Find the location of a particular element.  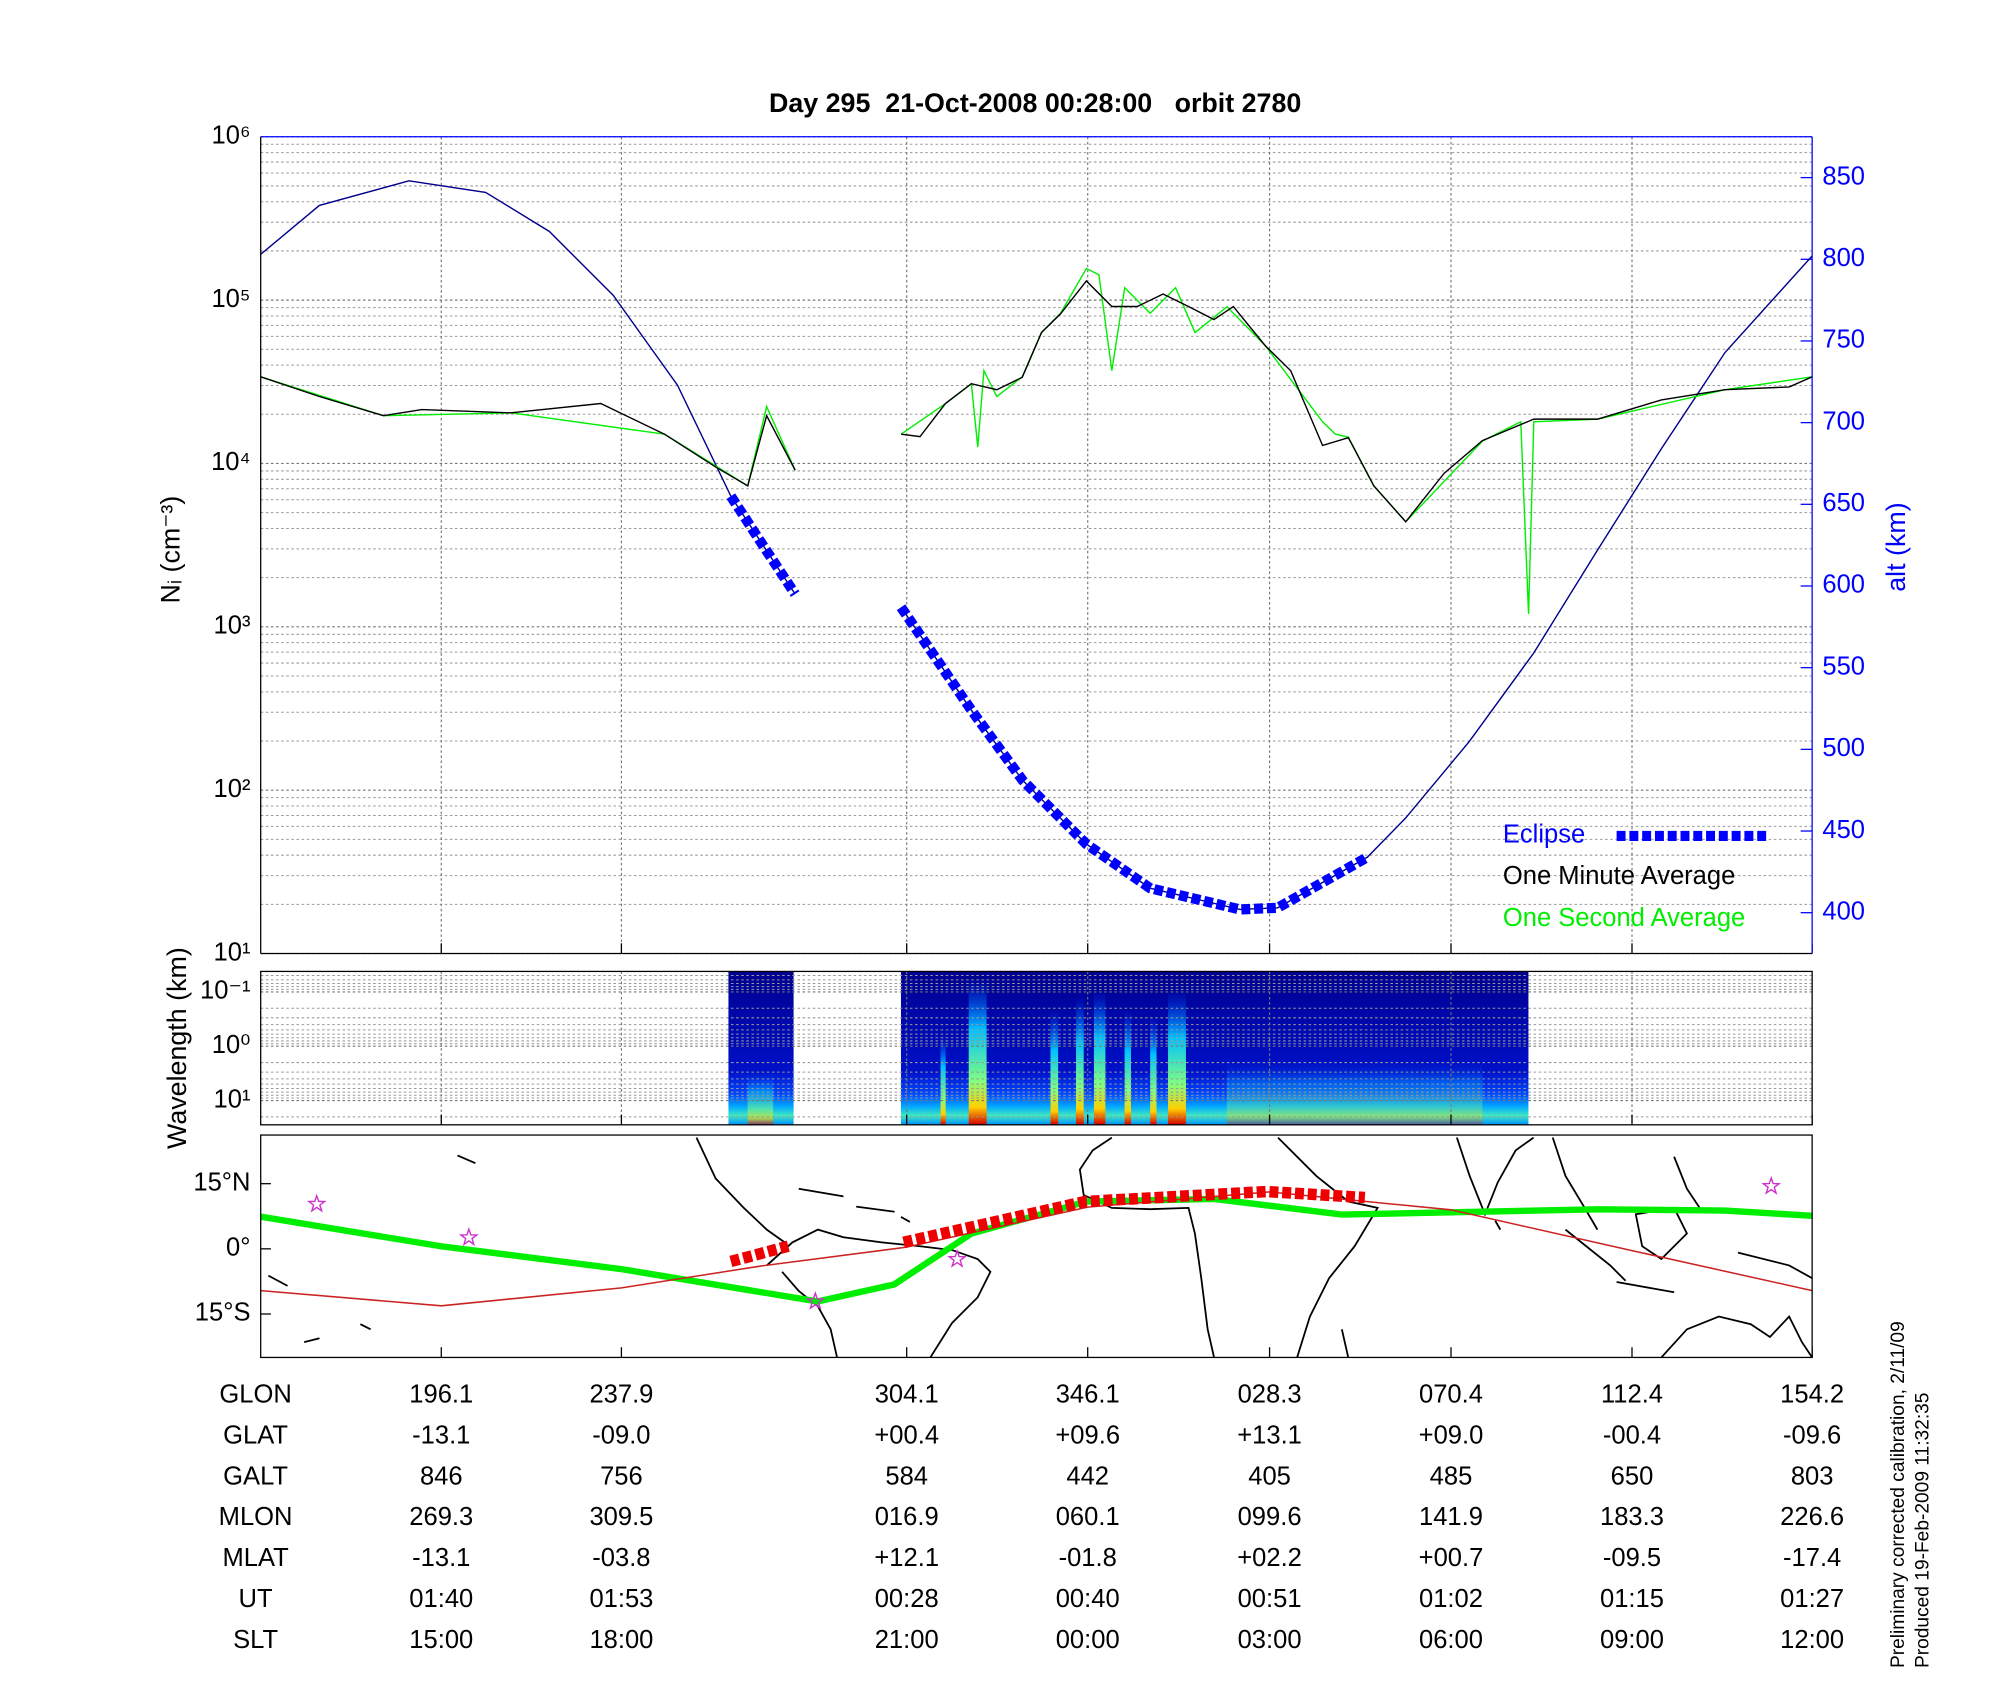

y-tick-label: 10³ is located at coordinates (232, 626).